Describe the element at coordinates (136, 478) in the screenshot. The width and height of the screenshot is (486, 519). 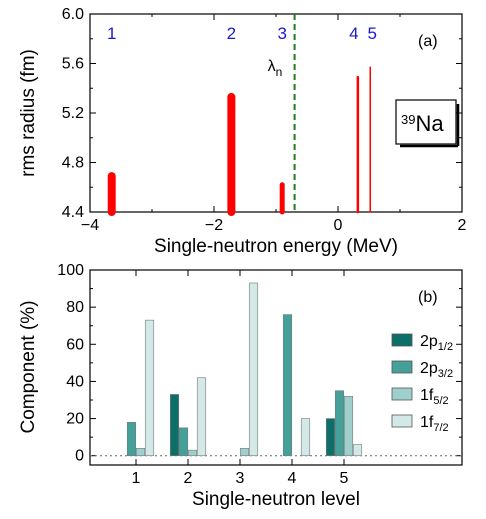
I see `panel-b-x-tick-label: 1` at that location.